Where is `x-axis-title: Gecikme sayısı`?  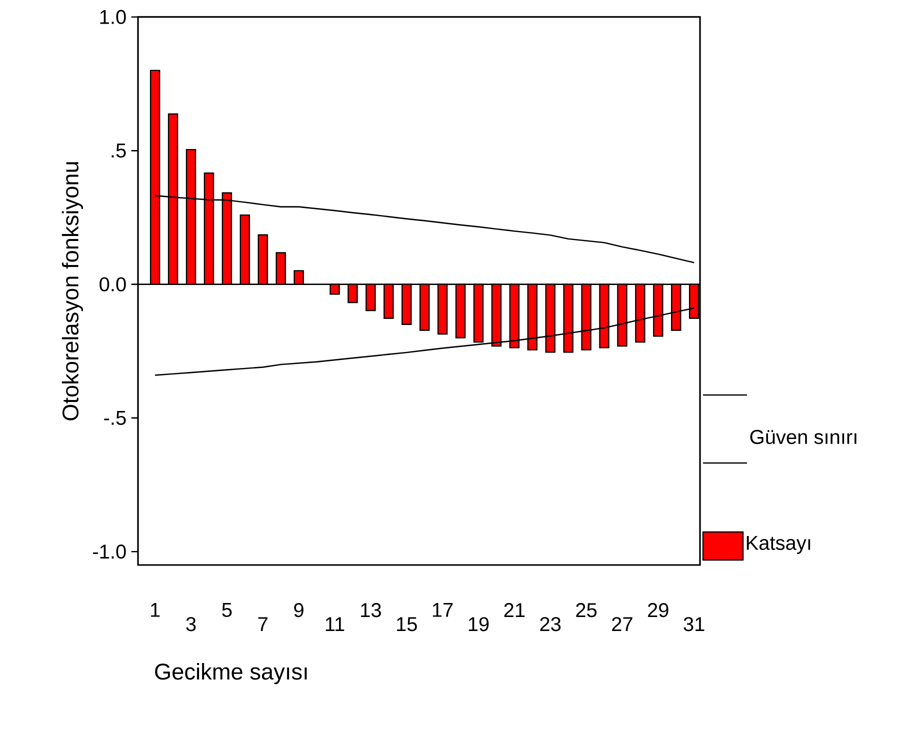
x-axis-title: Gecikme sayısı is located at coordinates (231, 673).